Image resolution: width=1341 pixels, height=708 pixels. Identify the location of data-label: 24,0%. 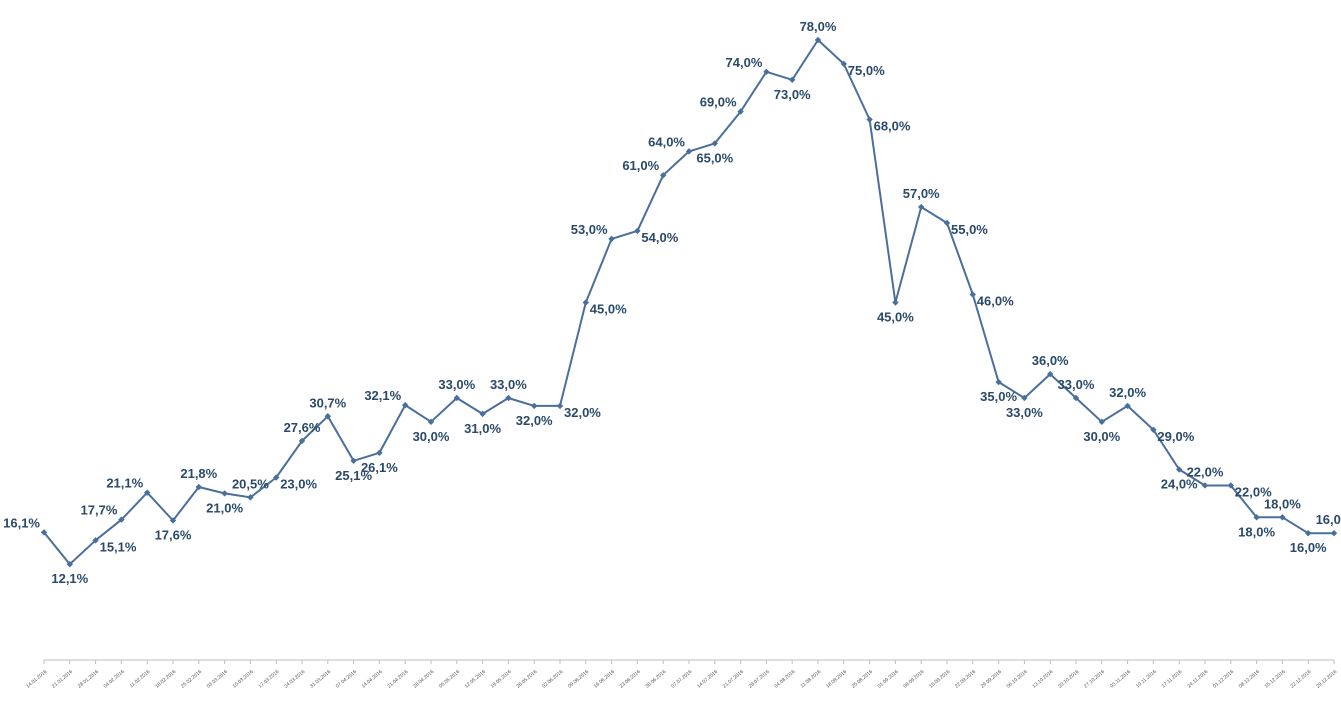
(1179, 484).